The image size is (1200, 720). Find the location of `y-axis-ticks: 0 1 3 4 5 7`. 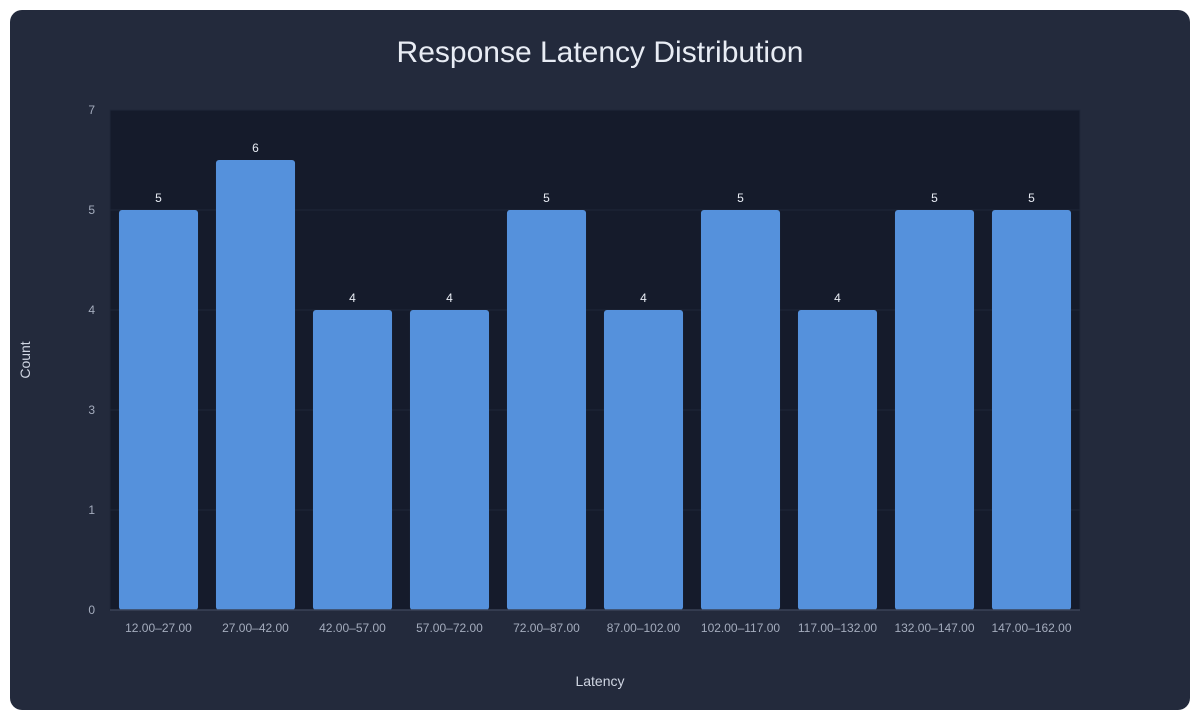

y-axis-ticks: 0 1 3 4 5 7 is located at coordinates (91, 360).